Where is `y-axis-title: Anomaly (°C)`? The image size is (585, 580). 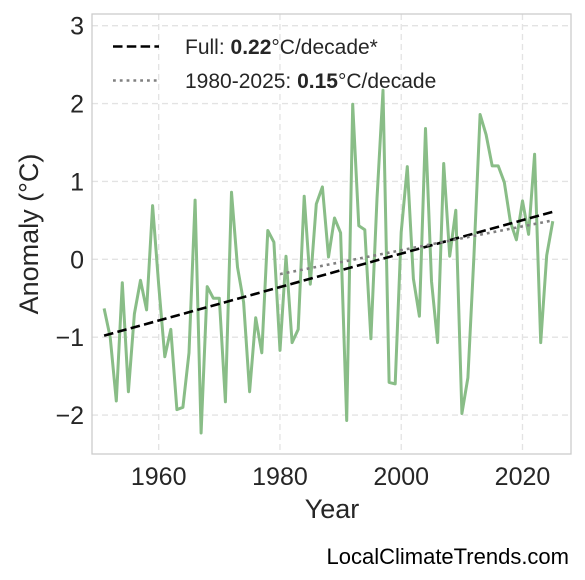 y-axis-title: Anomaly (°C) is located at coordinates (29, 234).